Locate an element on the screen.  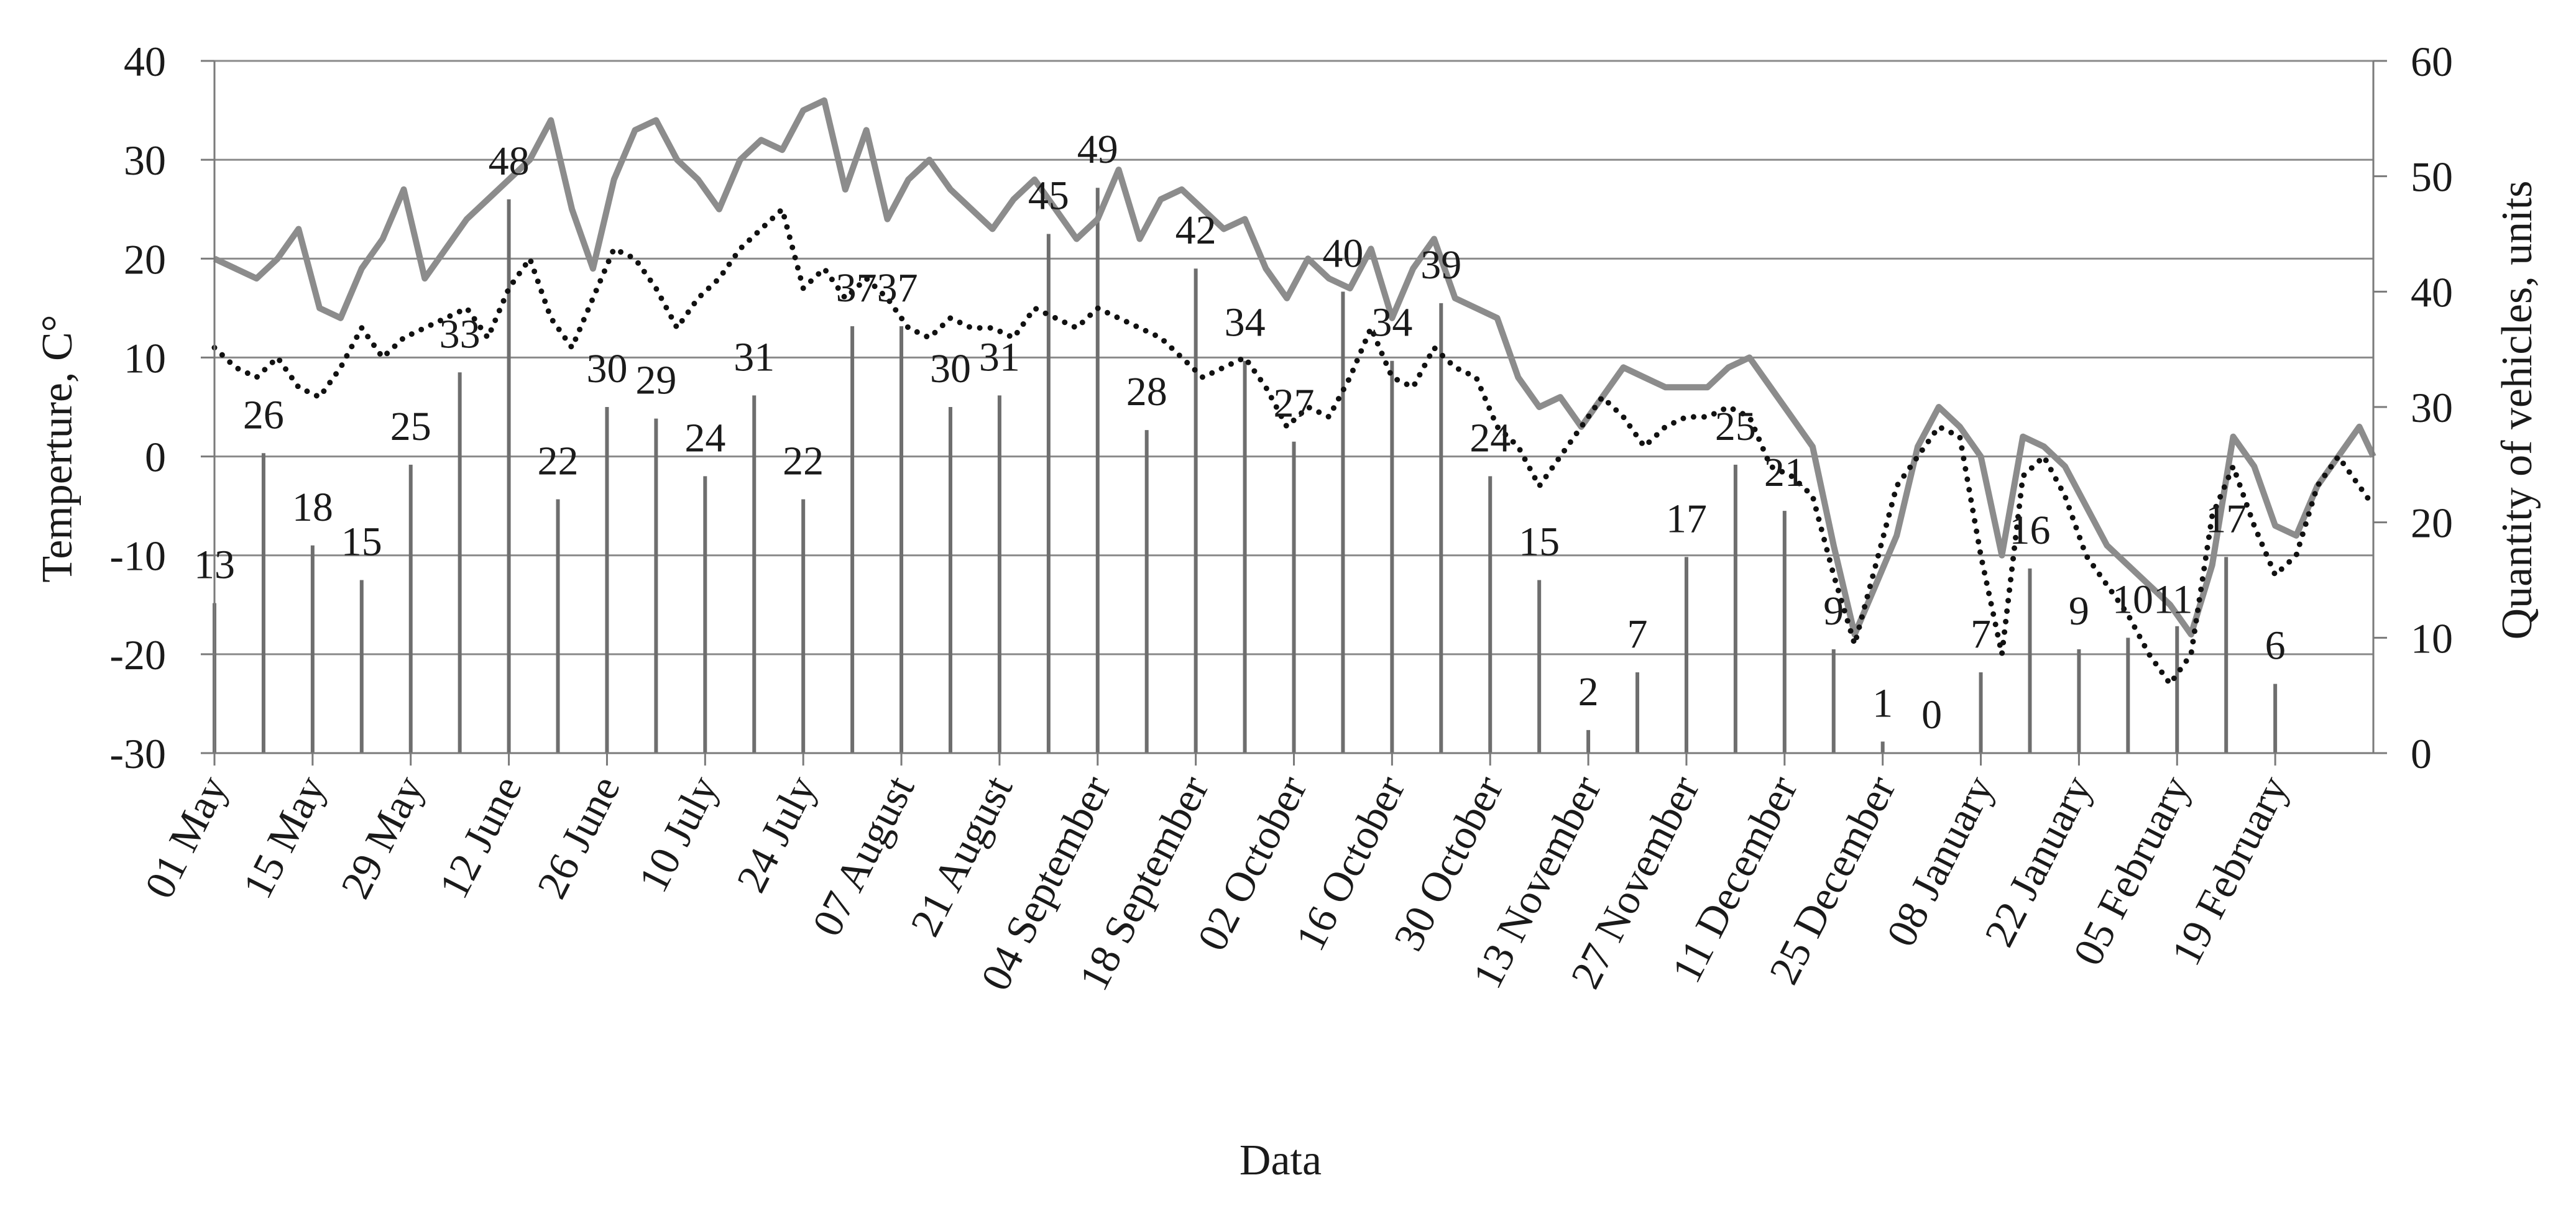
y-right-tick-label: 10 is located at coordinates (2432, 638).